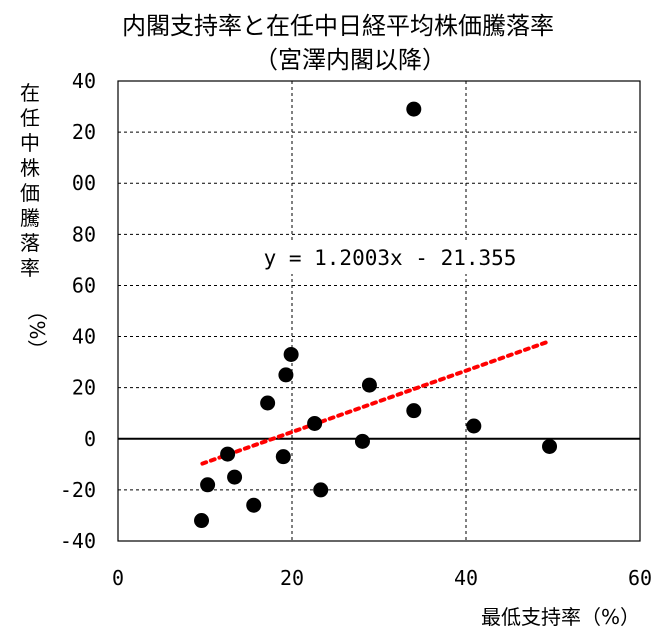 The width and height of the screenshot is (665, 639). I want to click on x-tick-label: 60, so click(640, 578).